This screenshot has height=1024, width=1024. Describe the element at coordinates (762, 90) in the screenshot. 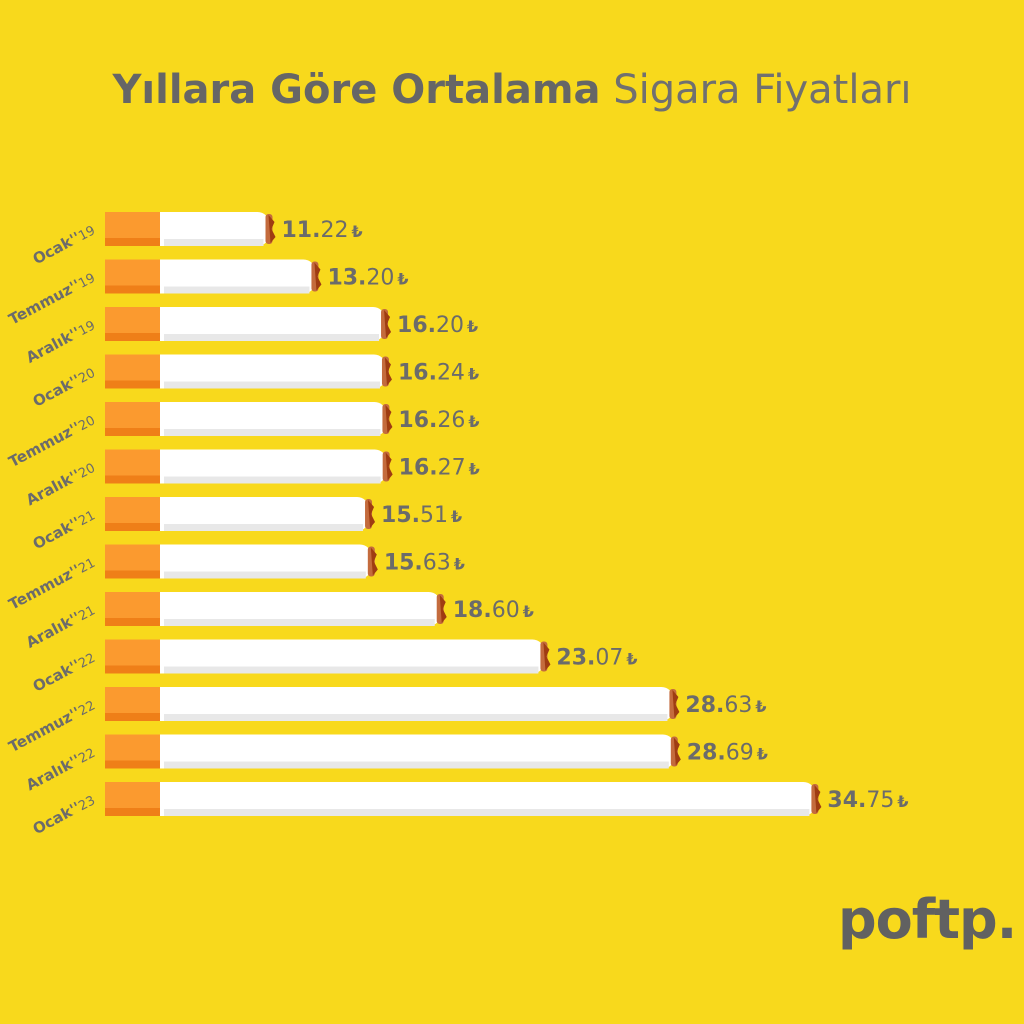

I see `chart-title-light: Sigara Fiyatları` at that location.